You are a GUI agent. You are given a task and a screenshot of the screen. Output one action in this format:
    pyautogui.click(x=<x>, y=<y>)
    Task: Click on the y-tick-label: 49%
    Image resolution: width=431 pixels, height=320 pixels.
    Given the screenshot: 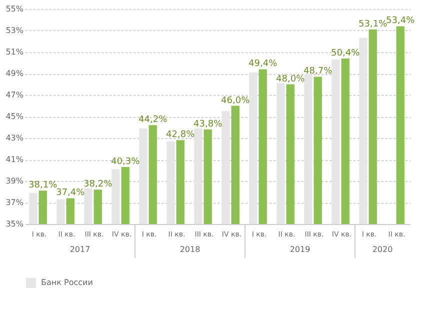 What is the action you would take?
    pyautogui.click(x=15, y=73)
    